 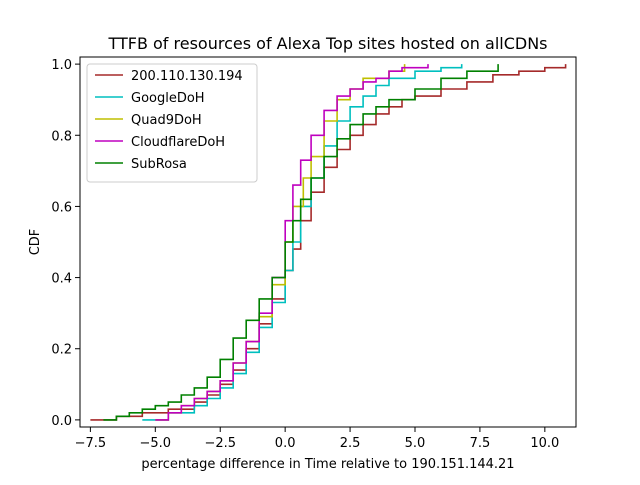 What do you see at coordinates (61, 65) in the screenshot?
I see `y-tick-label: 1.0` at bounding box center [61, 65].